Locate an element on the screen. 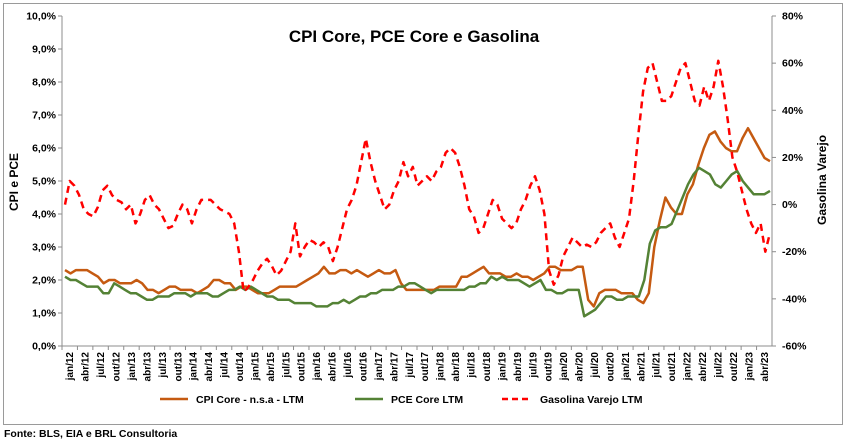 This screenshot has height=443, width=850. x-tick-label: jul/21 is located at coordinates (657, 365).